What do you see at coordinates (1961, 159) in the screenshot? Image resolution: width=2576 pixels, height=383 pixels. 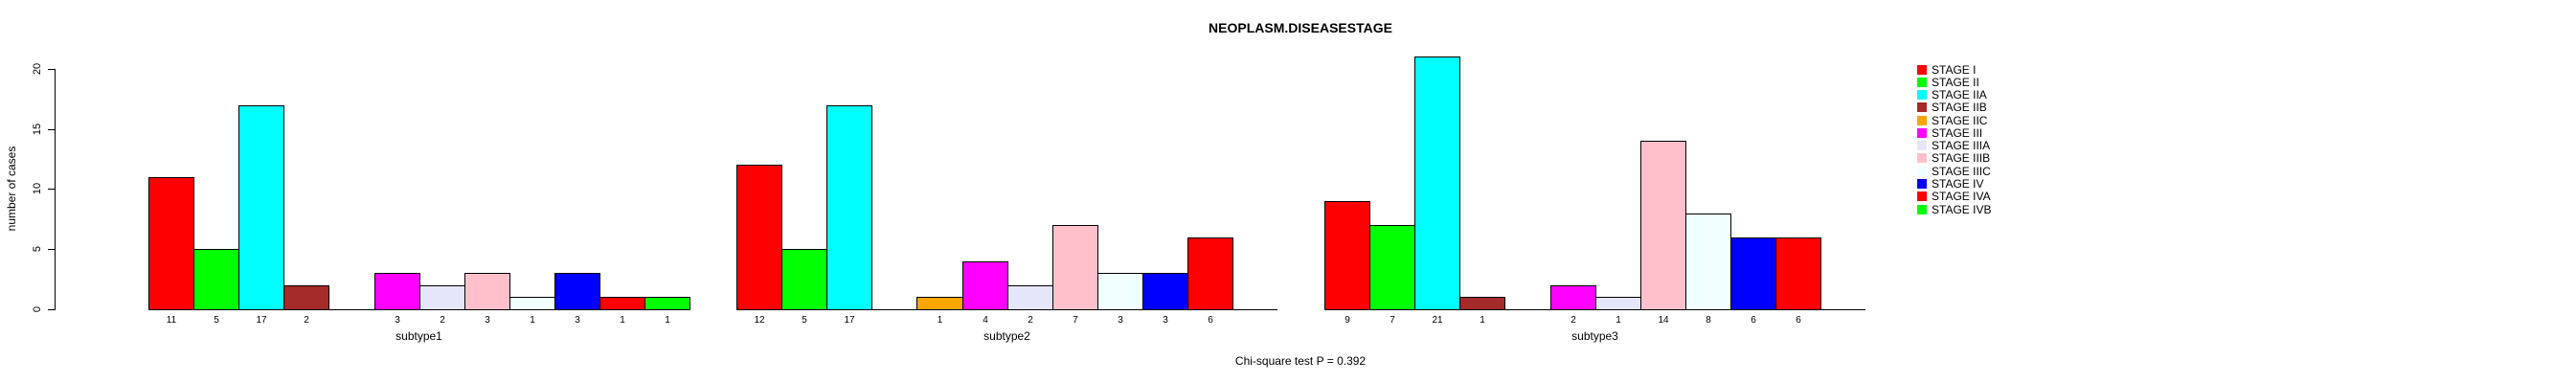 I see `legend-label: STAGE IIIB` at bounding box center [1961, 159].